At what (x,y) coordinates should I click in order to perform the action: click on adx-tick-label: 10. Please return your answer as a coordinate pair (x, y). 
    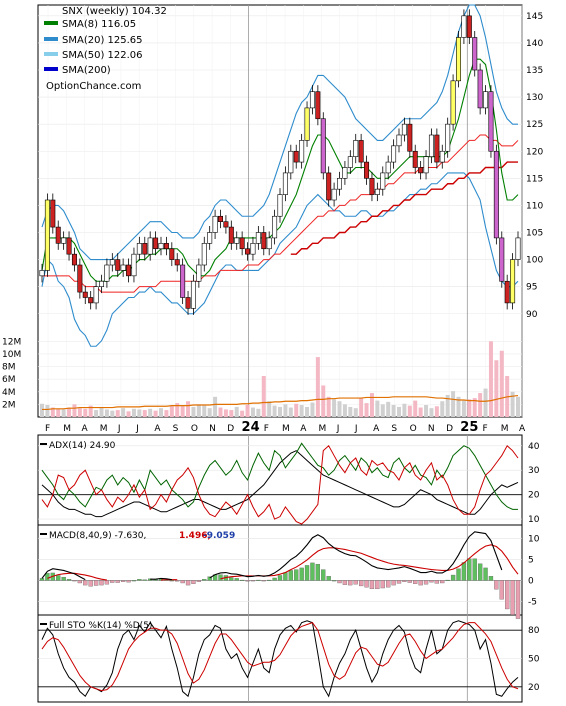
    Looking at the image, I should click on (534, 520).